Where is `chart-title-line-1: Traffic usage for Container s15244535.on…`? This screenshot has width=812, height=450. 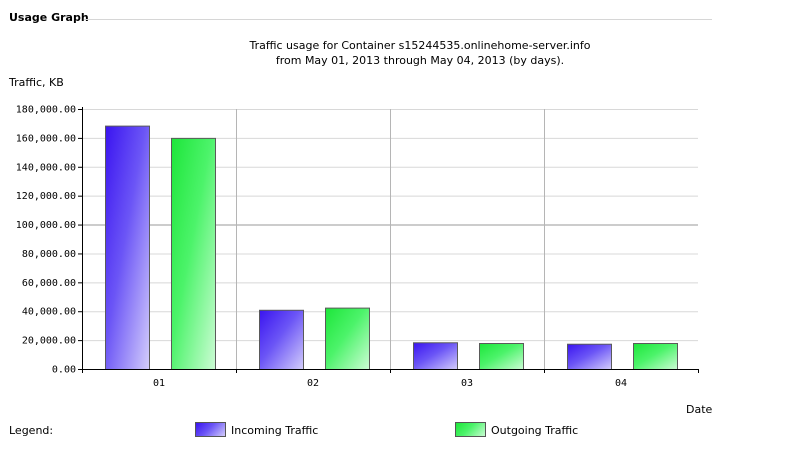 chart-title-line-1: Traffic usage for Container s15244535.on… is located at coordinates (420, 45).